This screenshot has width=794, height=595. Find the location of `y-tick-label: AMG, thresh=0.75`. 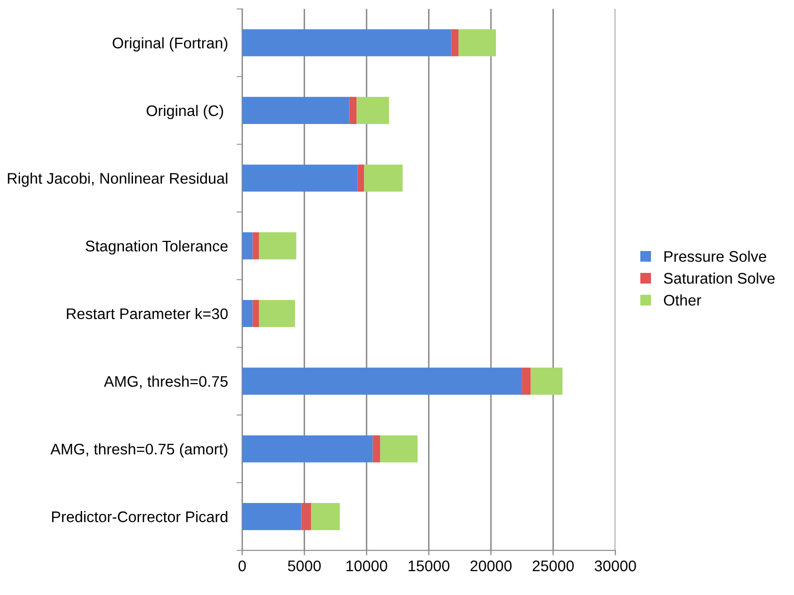

y-tick-label: AMG, thresh=0.75 is located at coordinates (166, 382).